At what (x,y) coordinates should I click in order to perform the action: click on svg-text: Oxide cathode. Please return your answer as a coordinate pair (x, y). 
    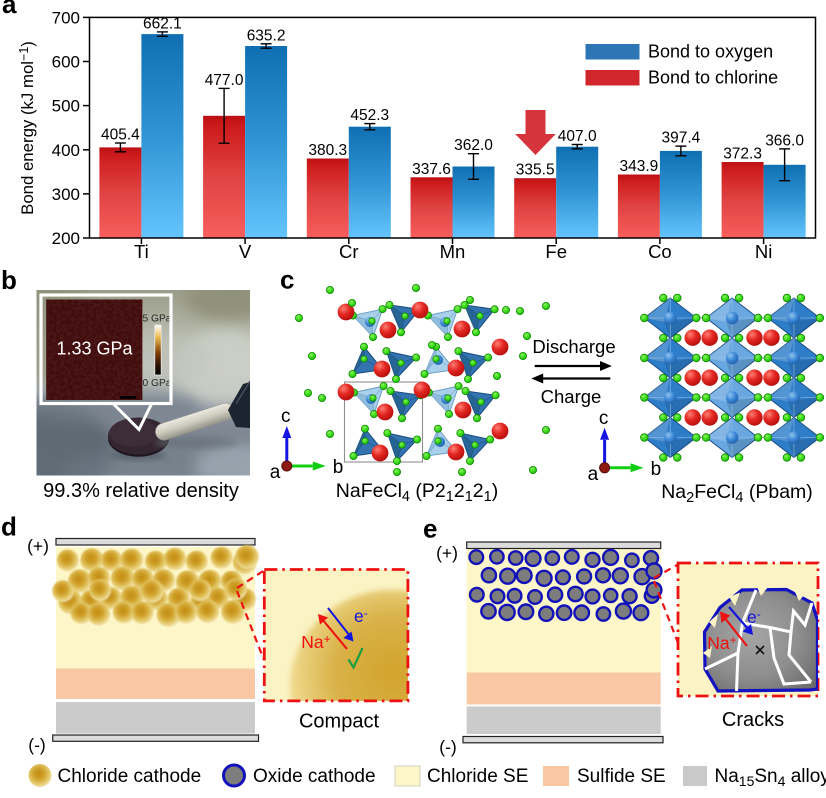
    Looking at the image, I should click on (314, 776).